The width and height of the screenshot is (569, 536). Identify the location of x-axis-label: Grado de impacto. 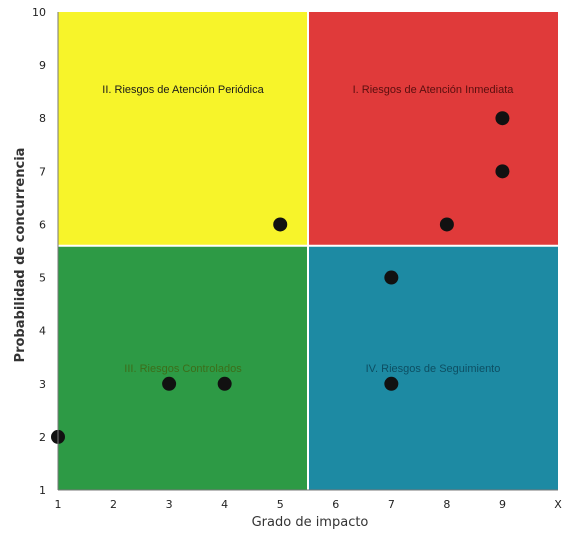
(310, 522).